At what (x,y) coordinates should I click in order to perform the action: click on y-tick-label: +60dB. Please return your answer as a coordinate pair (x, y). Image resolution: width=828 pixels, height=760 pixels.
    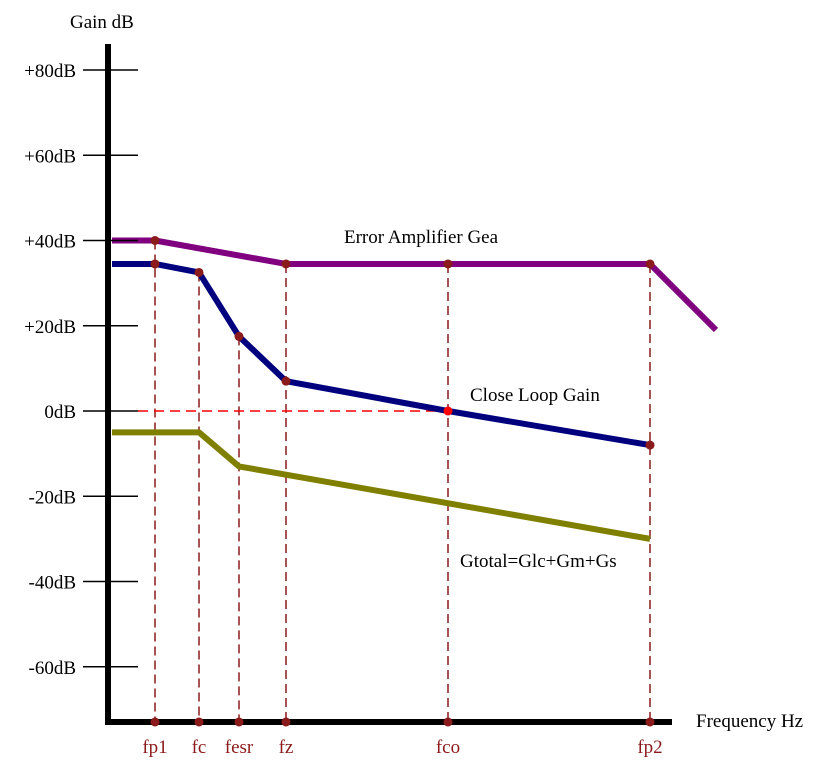
    Looking at the image, I should click on (50, 156).